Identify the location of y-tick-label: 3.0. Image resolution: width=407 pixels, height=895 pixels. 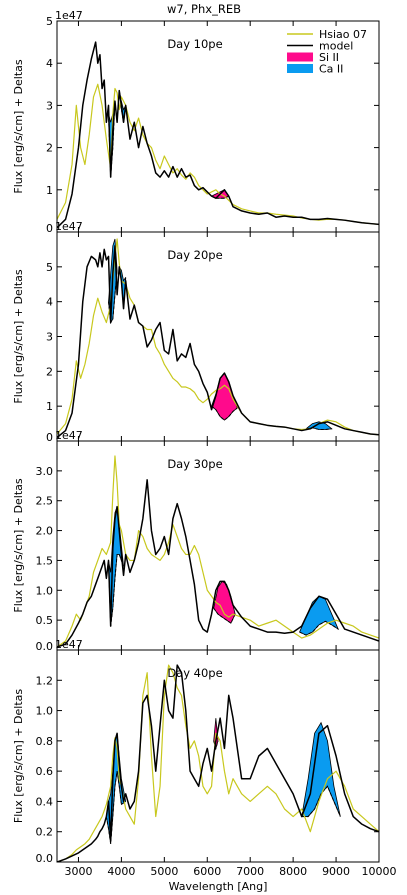
(45, 471).